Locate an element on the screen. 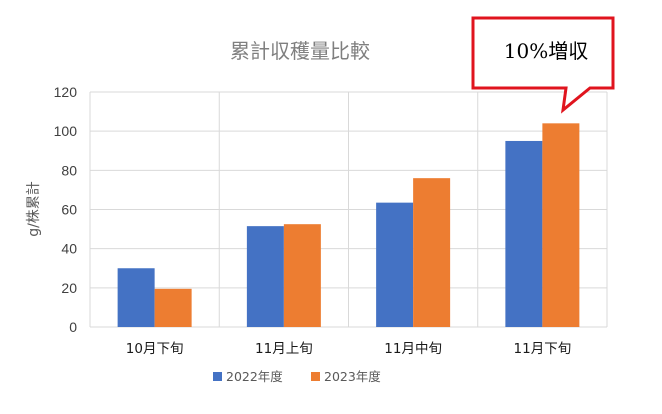 The height and width of the screenshot is (414, 662). x-axis-ticks: 10月下旬 11月上旬 11月中旬 11月下旬 is located at coordinates (348, 349).